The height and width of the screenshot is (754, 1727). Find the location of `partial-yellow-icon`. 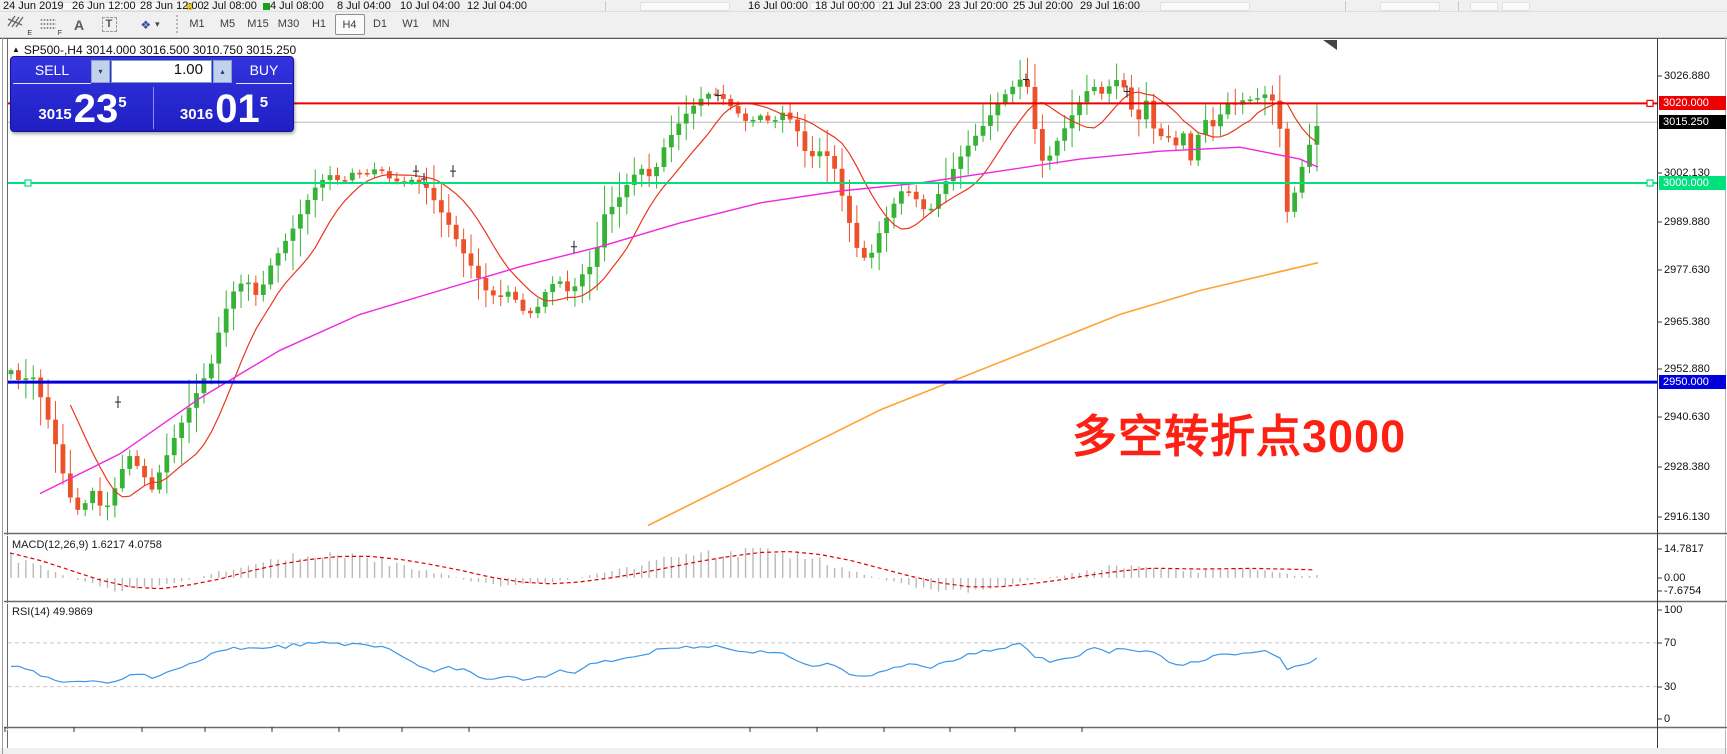

partial-yellow-icon is located at coordinates (189, 6).